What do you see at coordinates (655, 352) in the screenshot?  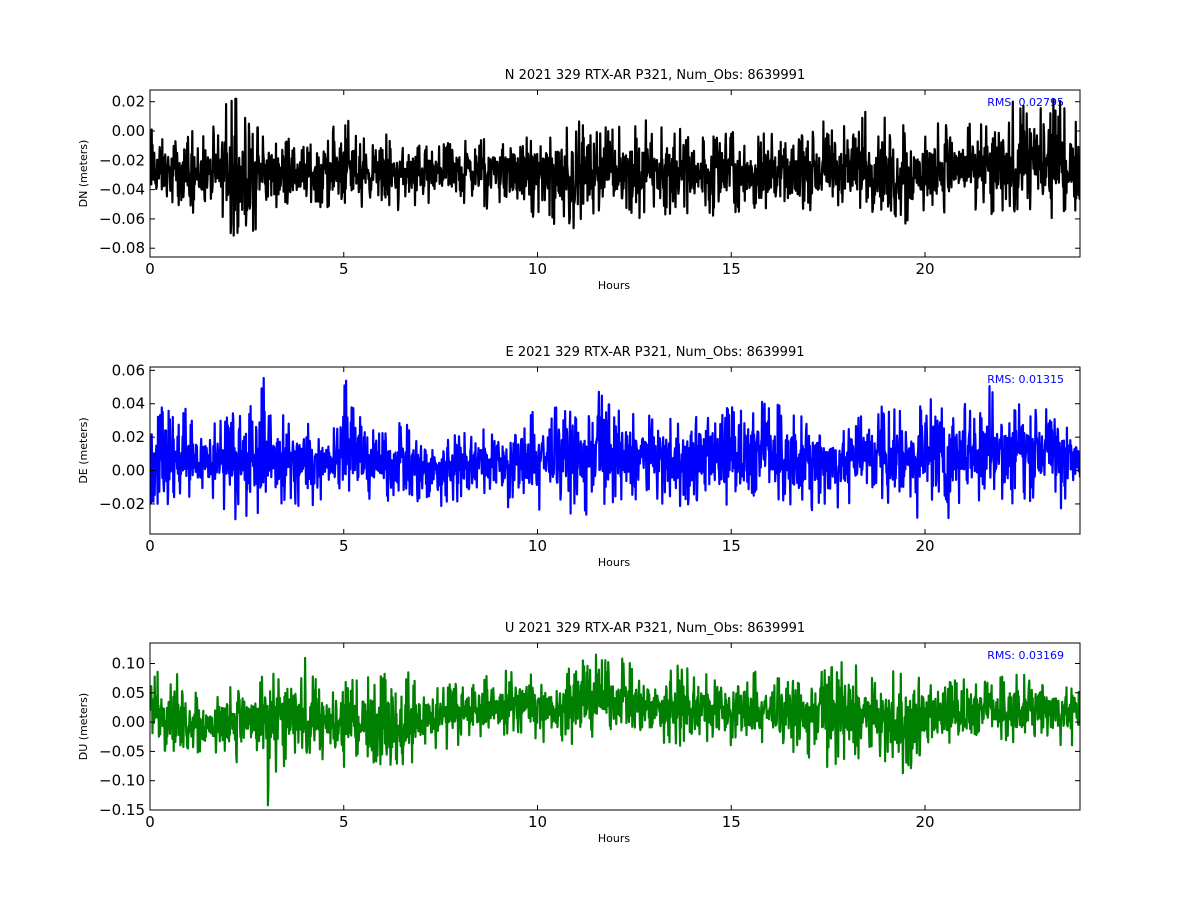 I see `chart-title: E 2021 329 RTX-AR P321, Num_Obs: 8639991` at bounding box center [655, 352].